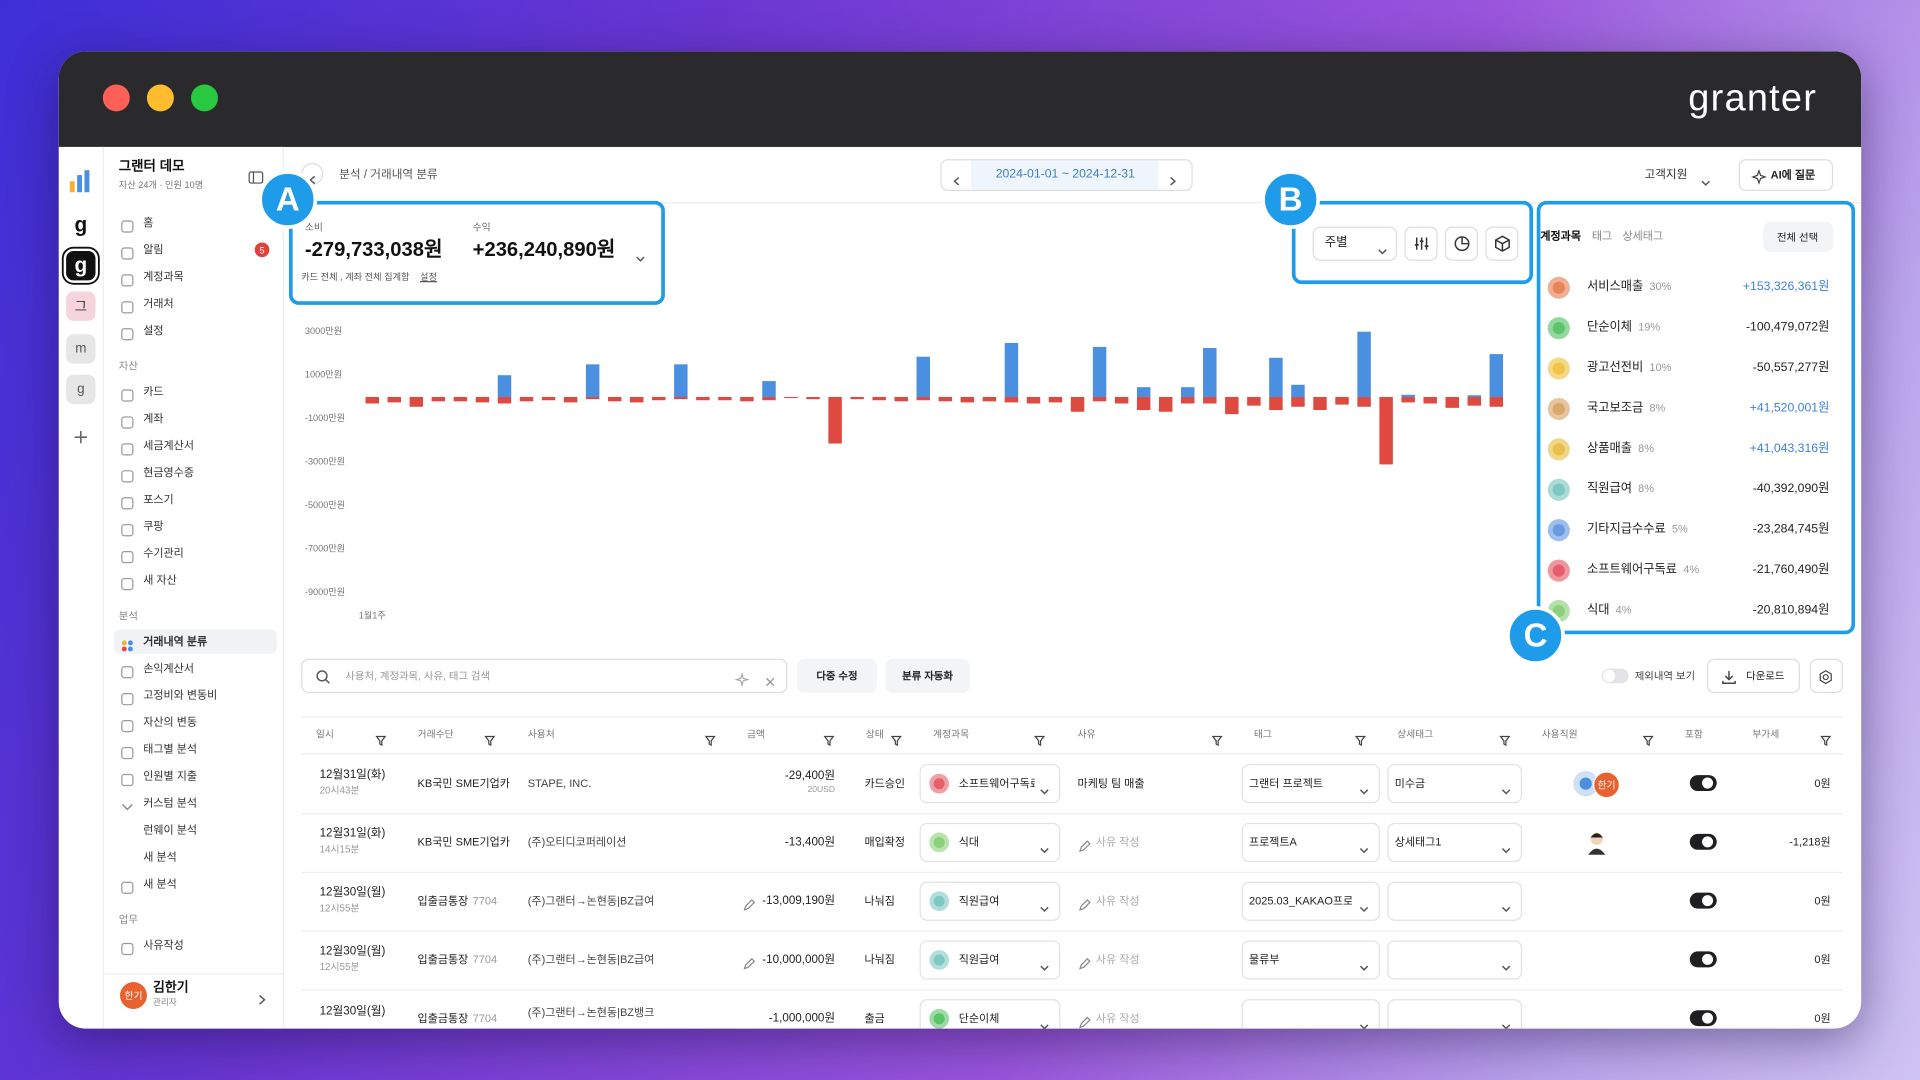 The width and height of the screenshot is (1920, 1080). What do you see at coordinates (1753, 676) in the screenshot?
I see `download-button` at bounding box center [1753, 676].